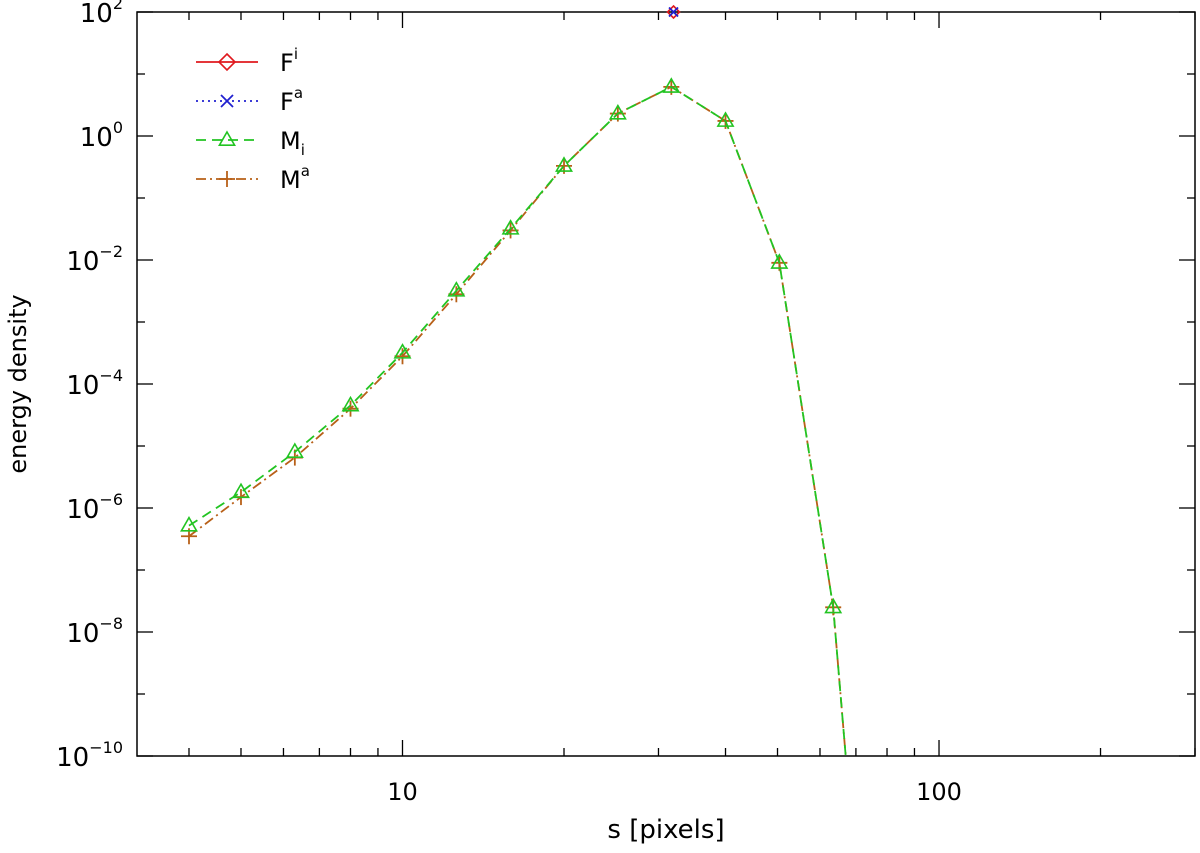 This screenshot has height=853, width=1200. What do you see at coordinates (253, 178) in the screenshot?
I see `legend-item: Ma` at bounding box center [253, 178].